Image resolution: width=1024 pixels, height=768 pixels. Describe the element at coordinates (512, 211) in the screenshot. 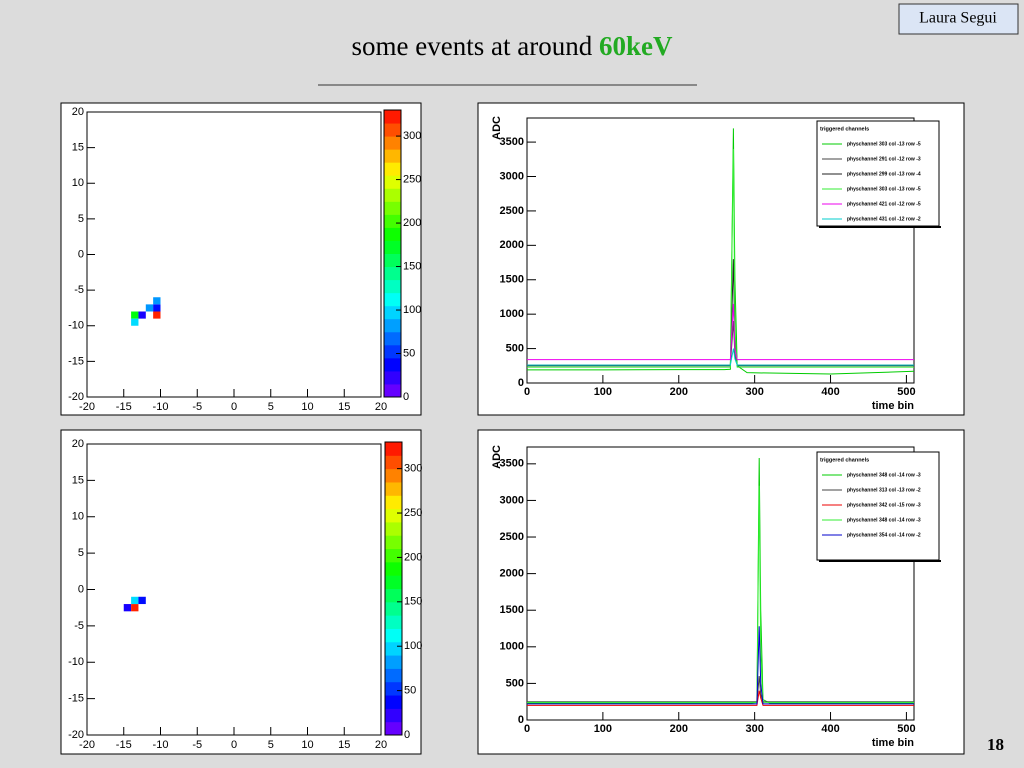

I see `y-tick-label: 2500` at that location.